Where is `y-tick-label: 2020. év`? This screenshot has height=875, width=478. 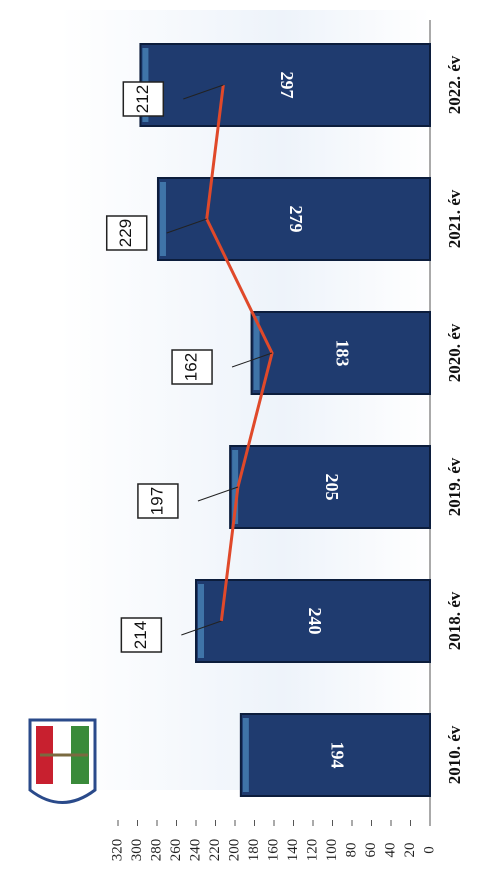 y-tick-label: 2020. év is located at coordinates (454, 352).